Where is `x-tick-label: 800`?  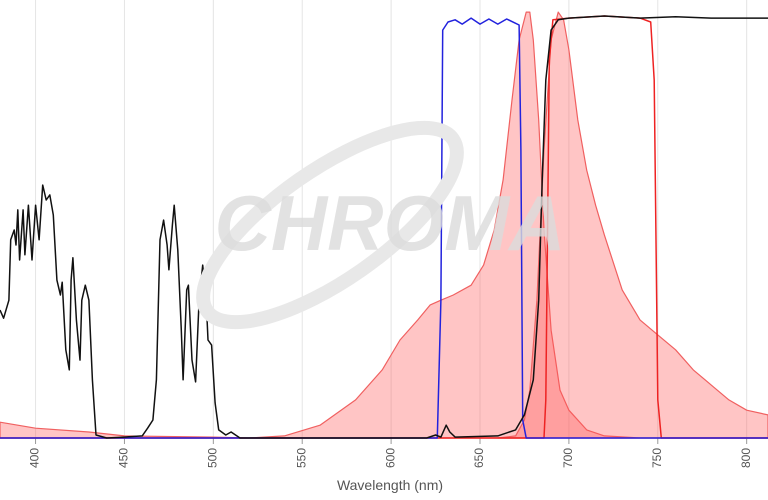
x-tick-label: 800 is located at coordinates (746, 458).